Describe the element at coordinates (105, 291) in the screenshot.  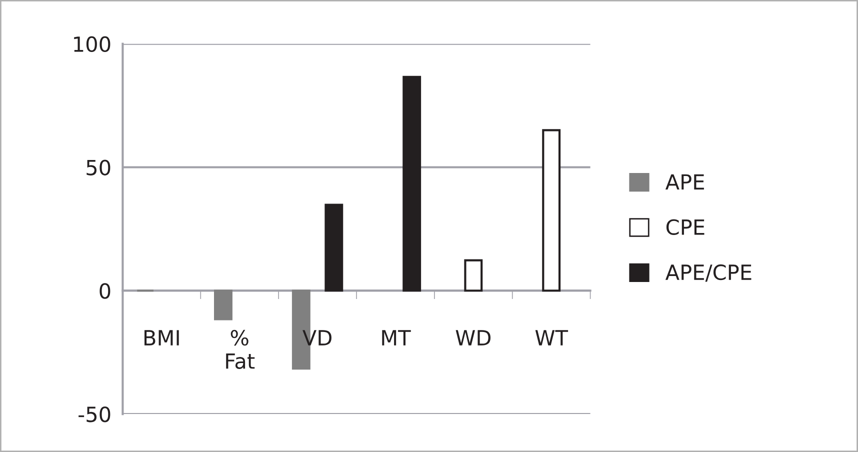
I see `y-tick-label: 0` at that location.